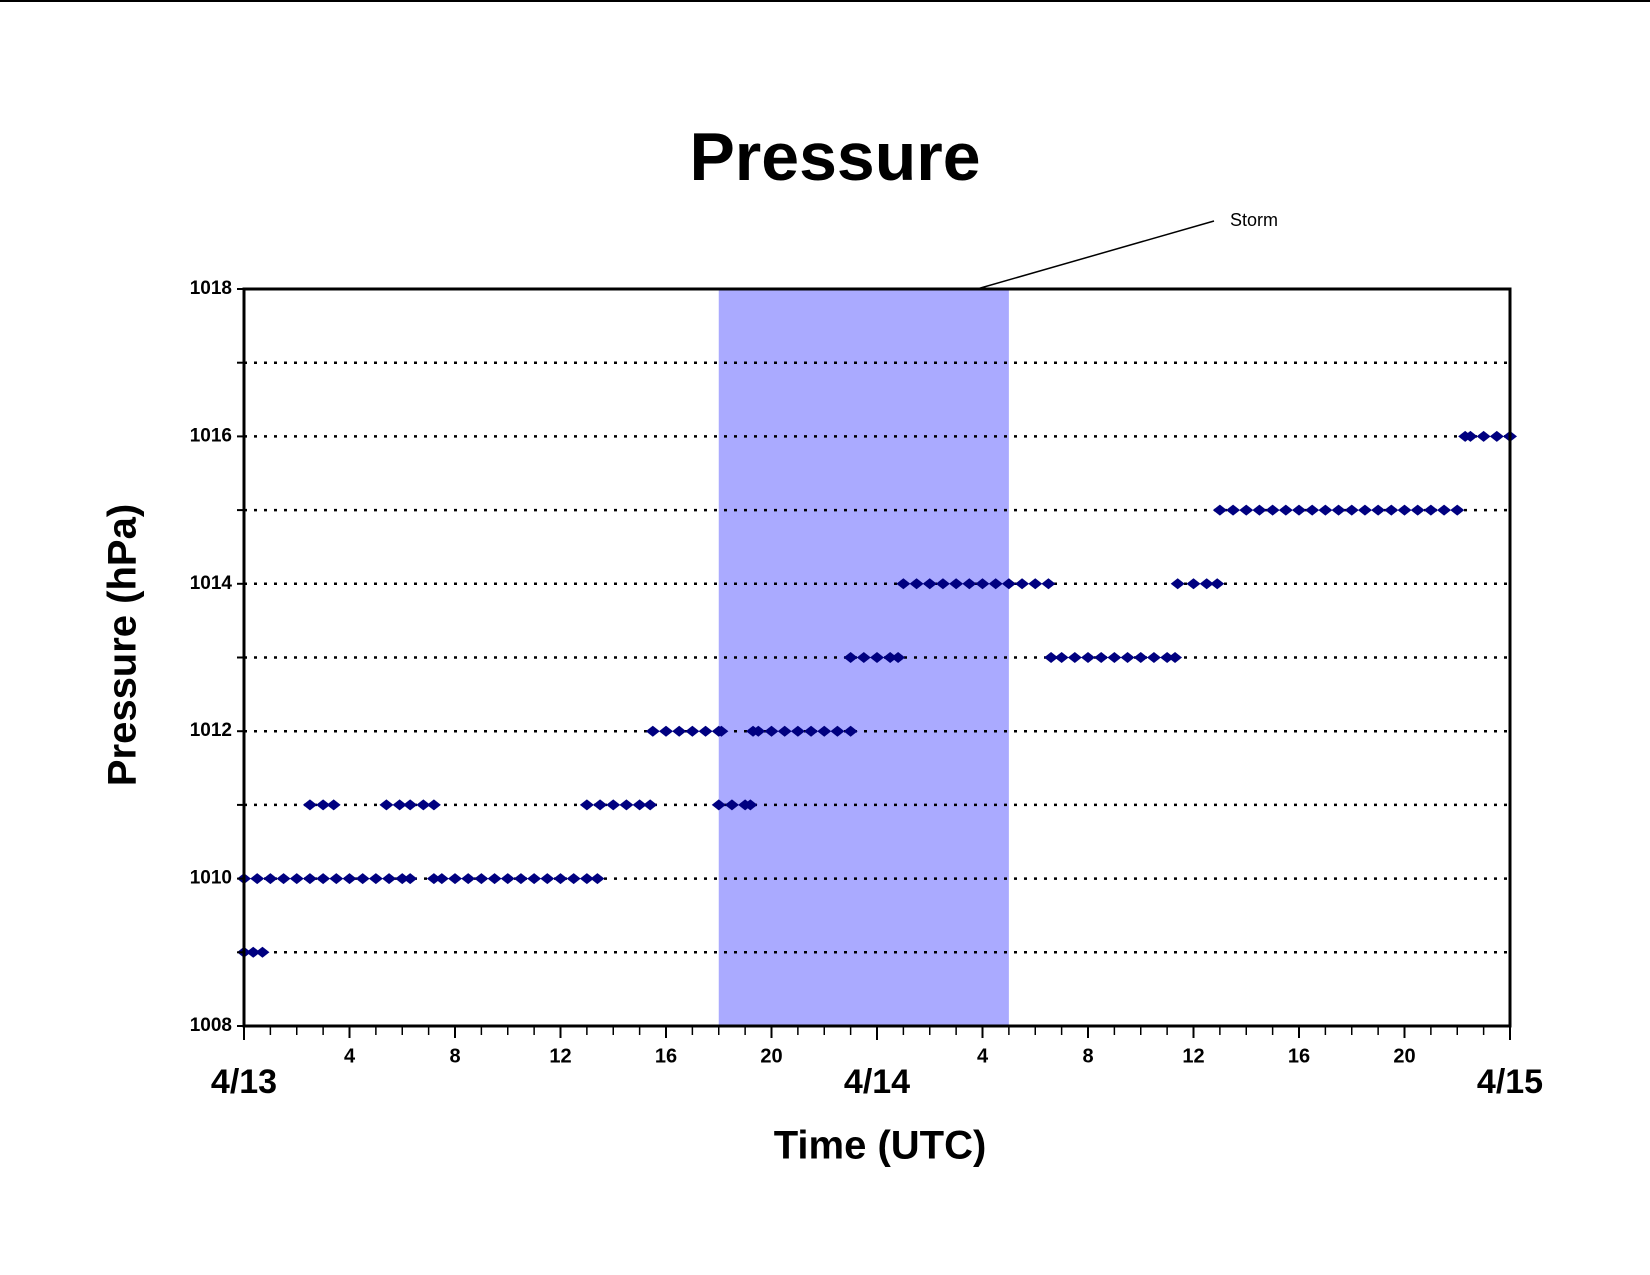 The image size is (1650, 1275). I want to click on date-label: 4/14, so click(877, 1082).